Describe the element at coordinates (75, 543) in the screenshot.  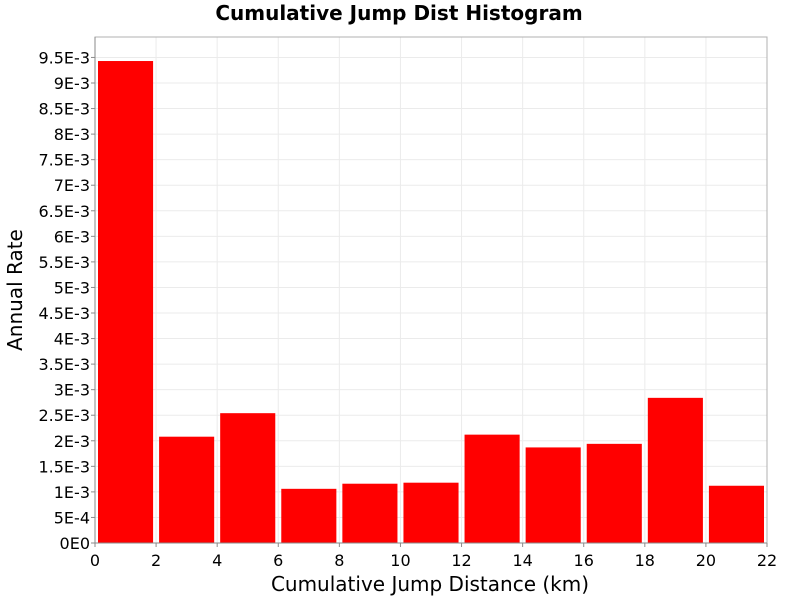
I see `y-tick-label: 0E0` at that location.